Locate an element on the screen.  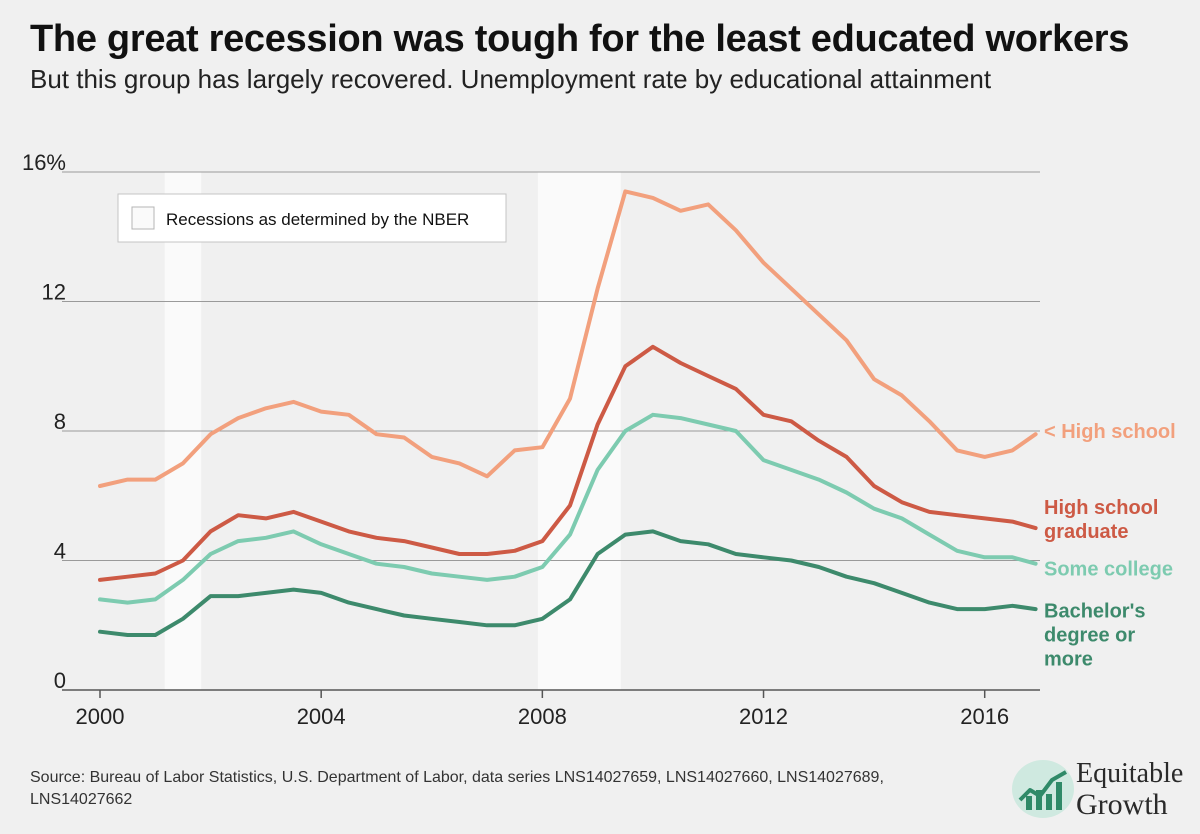
y-axis: 0 4 8 12 16% is located at coordinates (44, 421).